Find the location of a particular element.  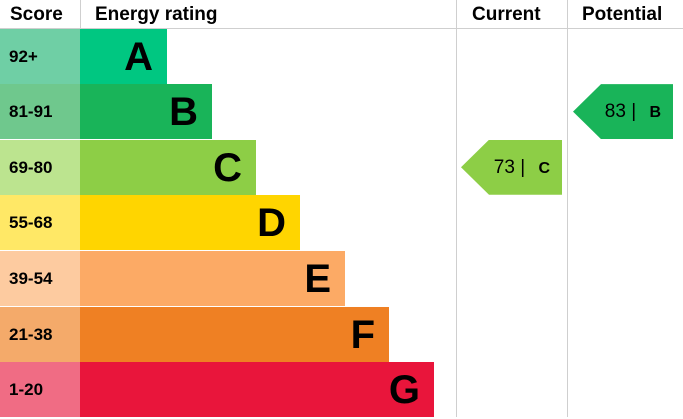

score-band-b: 81-91 is located at coordinates (40, 112).